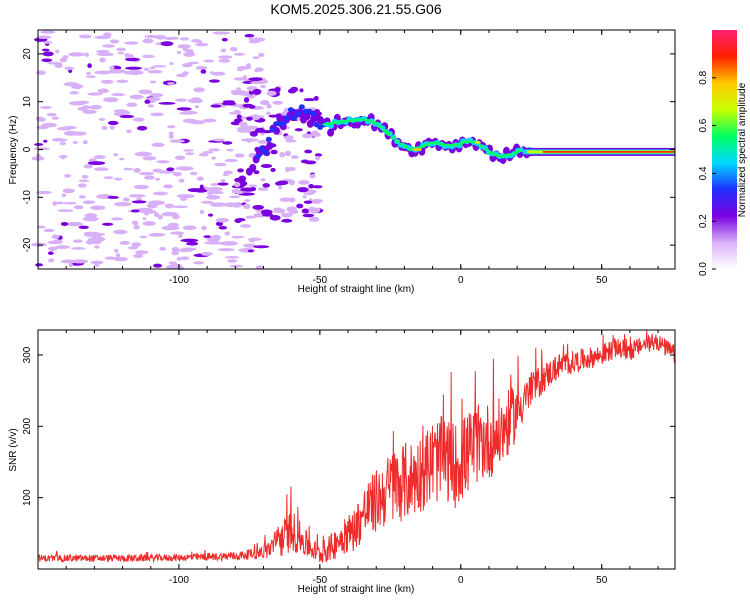 Image resolution: width=750 pixels, height=600 pixels. I want to click on snr-y-tick-label: 300, so click(27, 354).